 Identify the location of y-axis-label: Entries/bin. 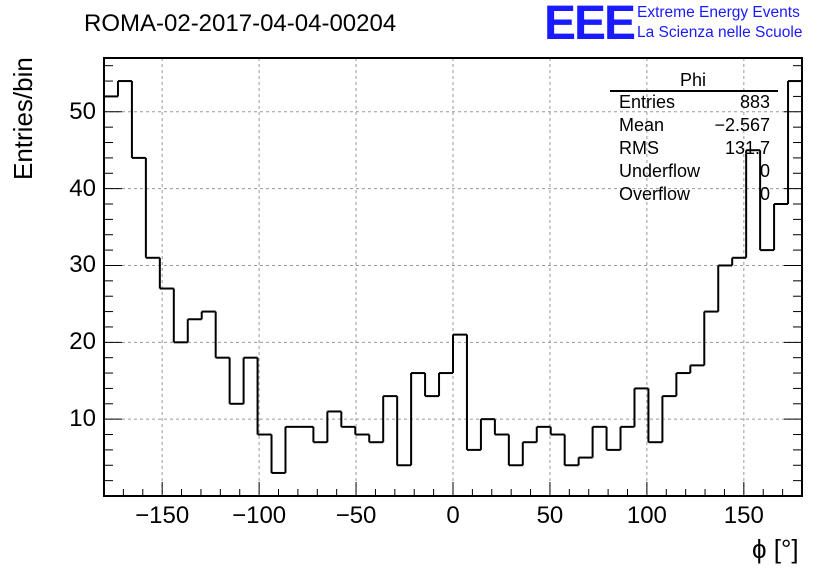
(23, 118).